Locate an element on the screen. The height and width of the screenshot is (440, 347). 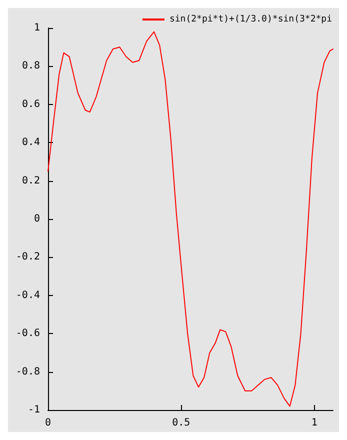
y-tick-label: -0.8 is located at coordinates (28, 372).